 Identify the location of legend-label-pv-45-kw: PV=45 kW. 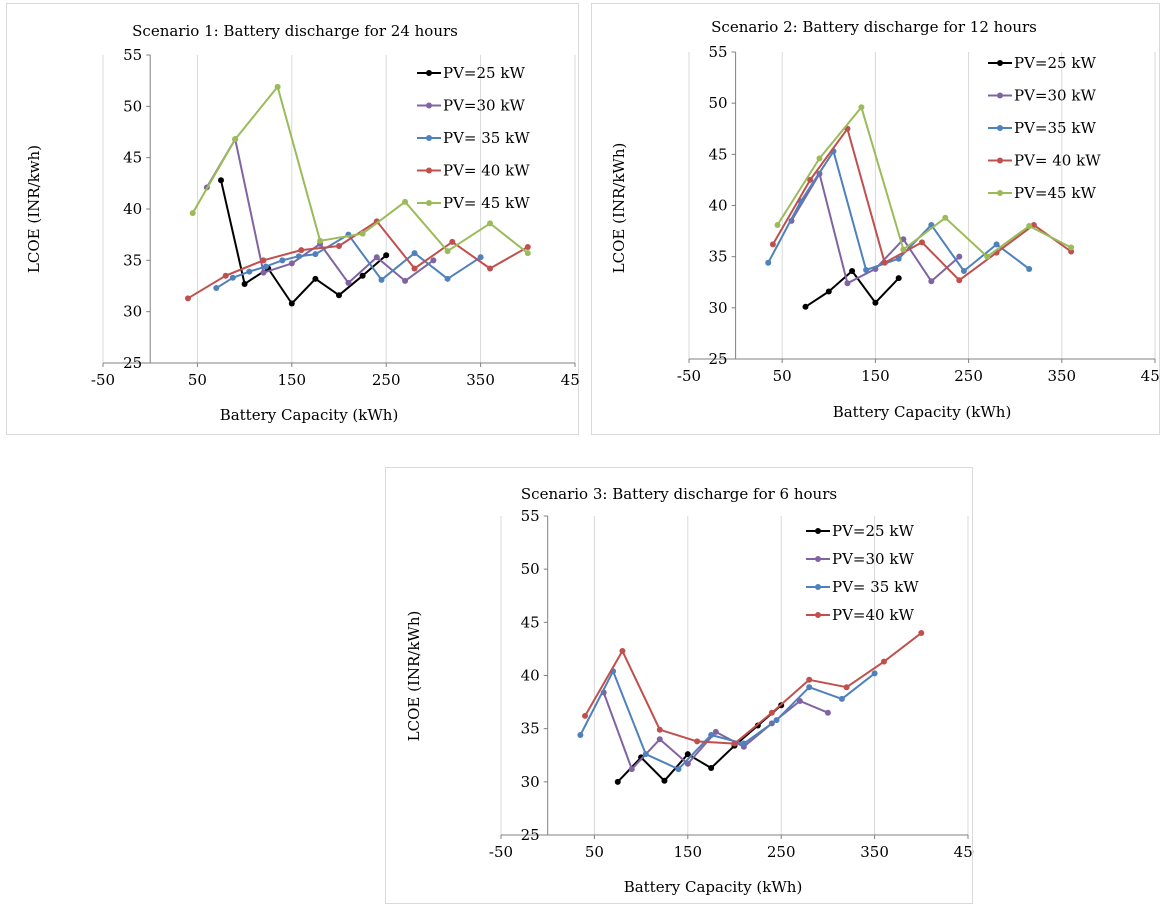
(1055, 193).